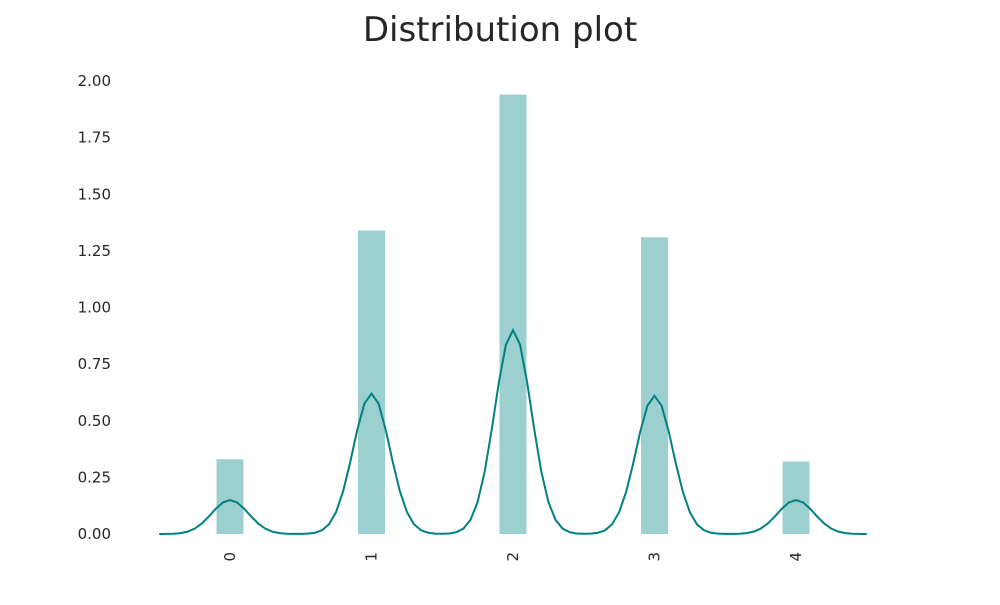 This screenshot has height=605, width=1000. I want to click on y-tick-label: 2.00, so click(94, 81).